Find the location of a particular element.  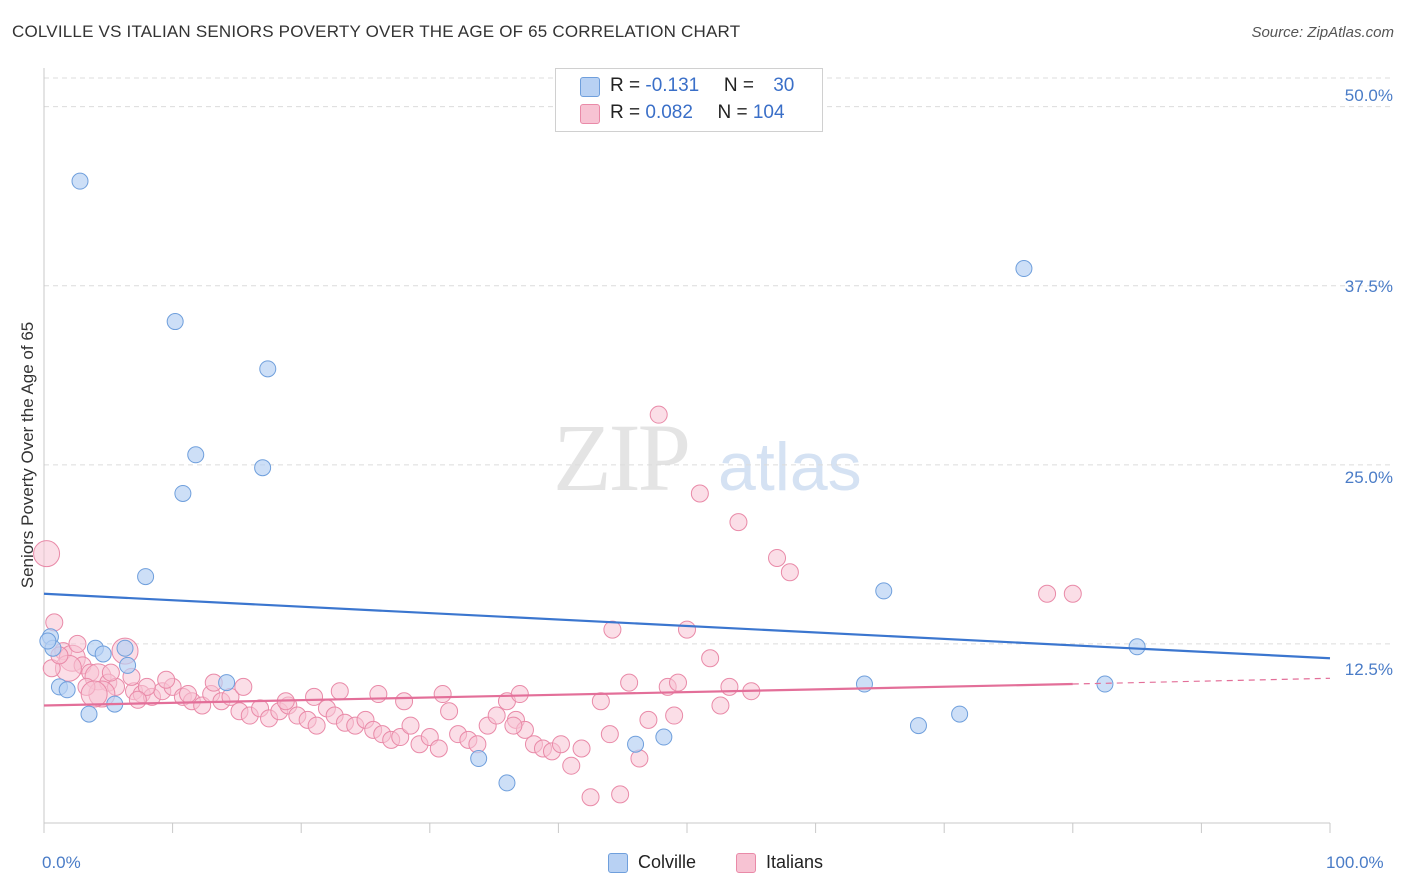

source-credit: Source: ZipAtlas.com is located at coordinates (1322, 32).